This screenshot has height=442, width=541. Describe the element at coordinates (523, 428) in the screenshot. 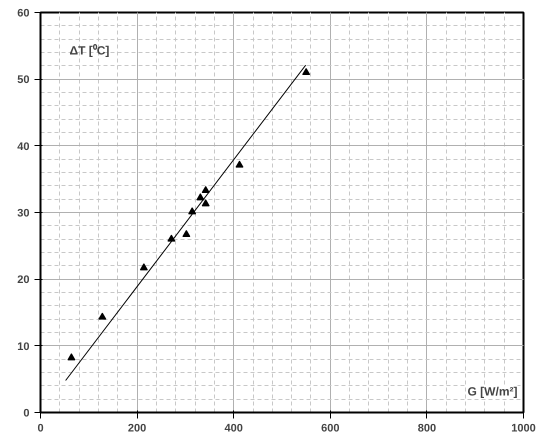

I see `x-tick-label: 1000` at that location.